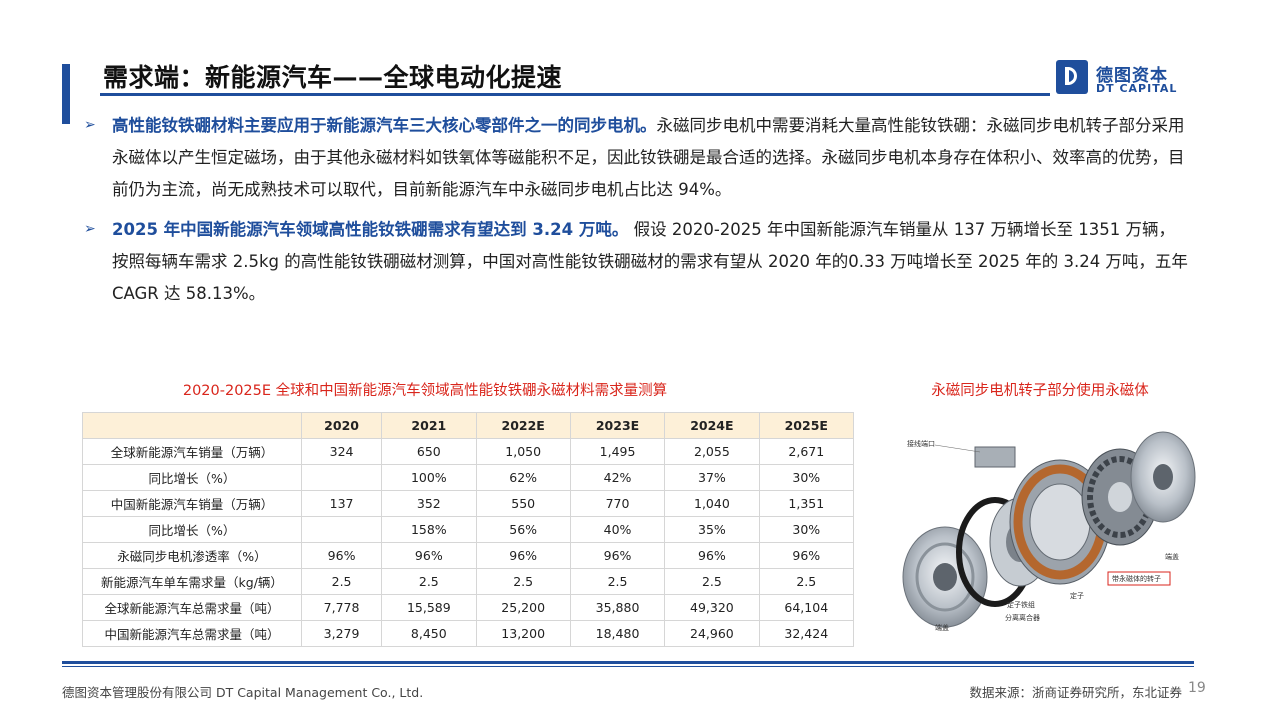 The width and height of the screenshot is (1280, 720). What do you see at coordinates (712, 633) in the screenshot?
I see `table-cell: 24,960` at bounding box center [712, 633].